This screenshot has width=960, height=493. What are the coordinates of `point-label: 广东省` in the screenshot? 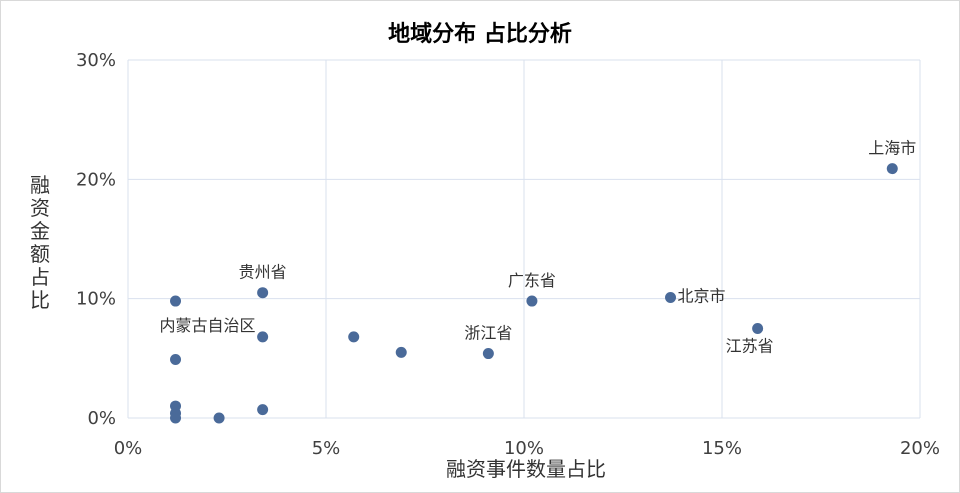 It's located at (532, 280).